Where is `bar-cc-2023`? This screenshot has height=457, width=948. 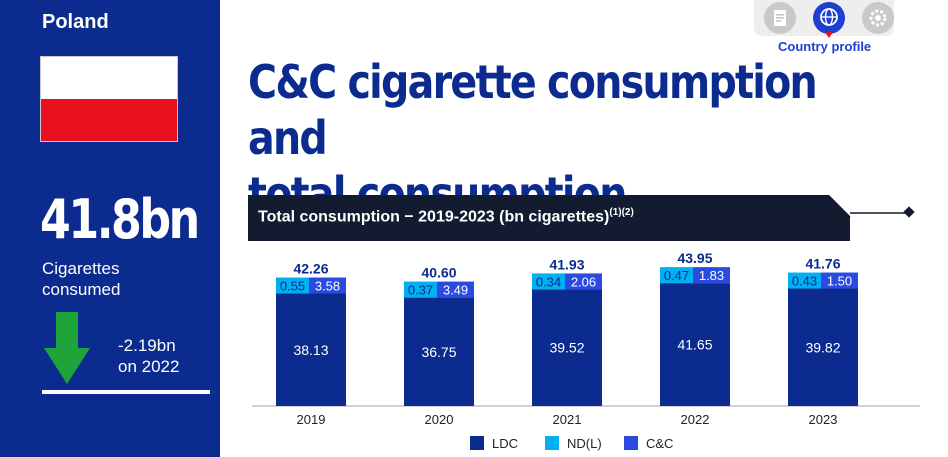
bar-cc-2023 is located at coordinates (839, 280).